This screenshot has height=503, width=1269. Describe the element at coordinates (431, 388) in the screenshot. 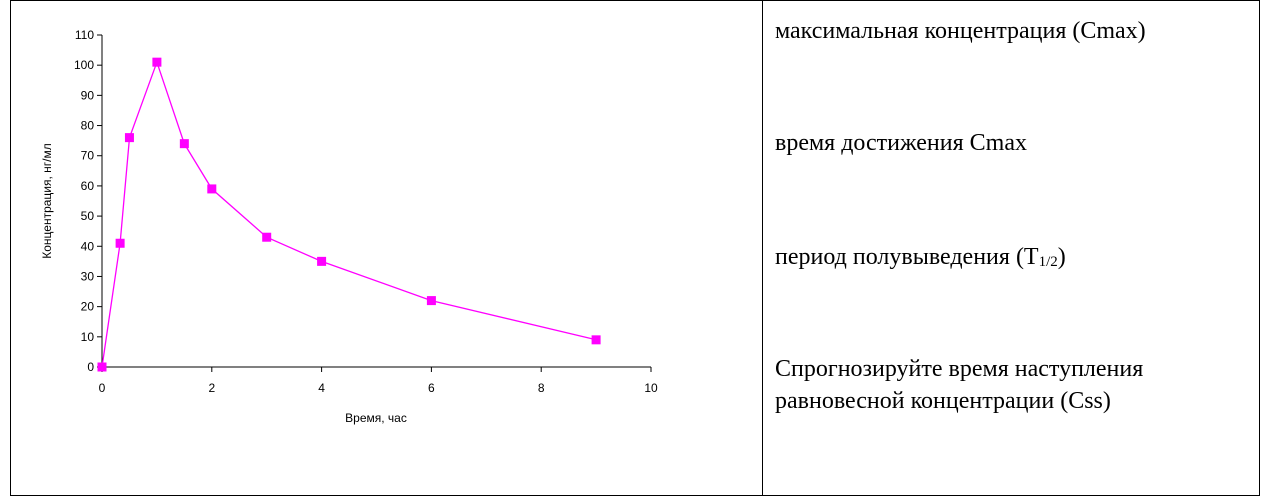

I see `x-tick-label: 6` at that location.